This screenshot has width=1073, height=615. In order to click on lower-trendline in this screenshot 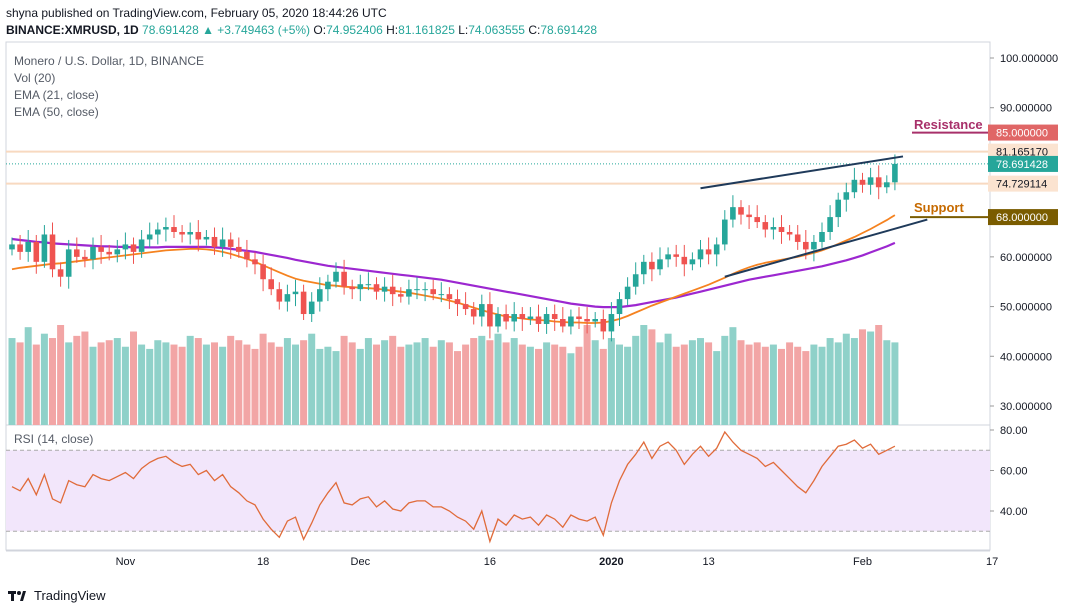, I will do `click(826, 248)`.